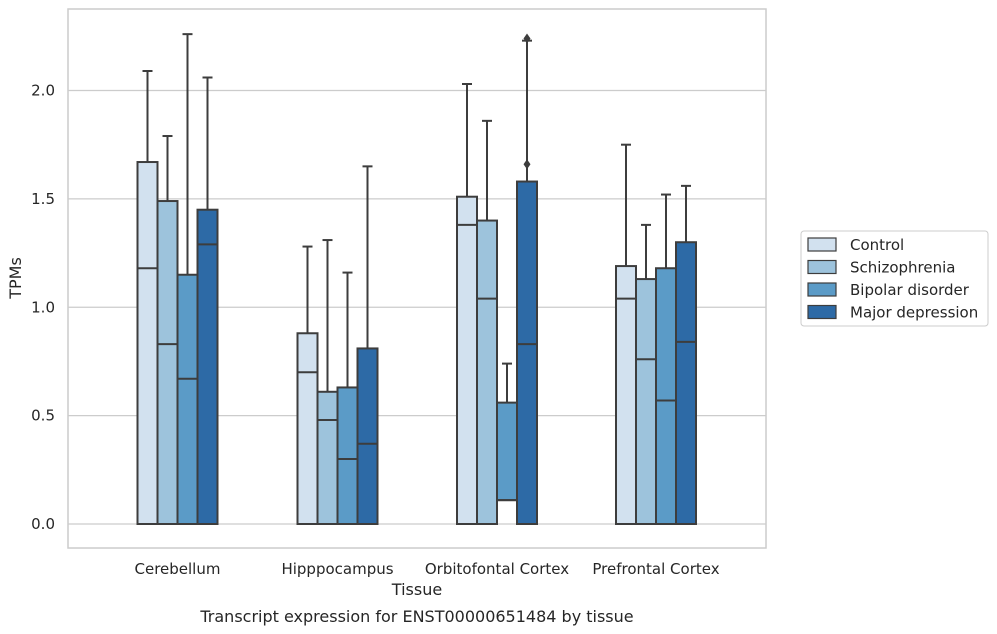 The image size is (997, 634). I want to click on x-tick-label: Hipppocampus, so click(337, 569).